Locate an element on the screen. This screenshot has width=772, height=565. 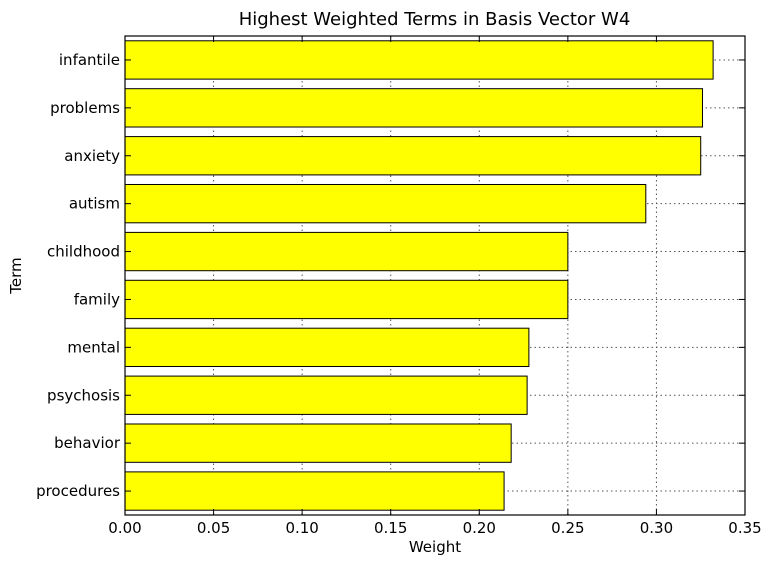
x-tick-label: 0.15 is located at coordinates (390, 528).